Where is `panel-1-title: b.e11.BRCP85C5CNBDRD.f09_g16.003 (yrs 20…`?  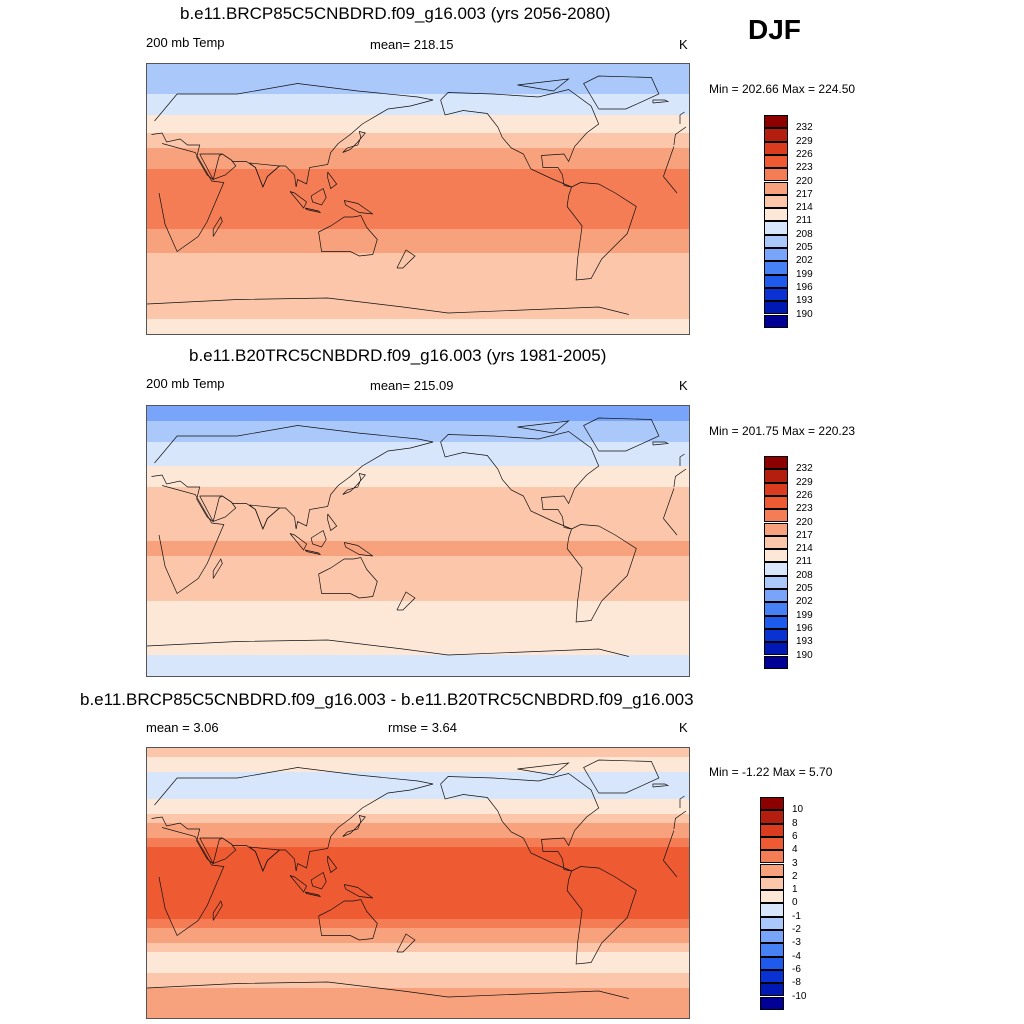 panel-1-title: b.e11.BRCP85C5CNBDRD.f09_g16.003 (yrs 20… is located at coordinates (395, 13).